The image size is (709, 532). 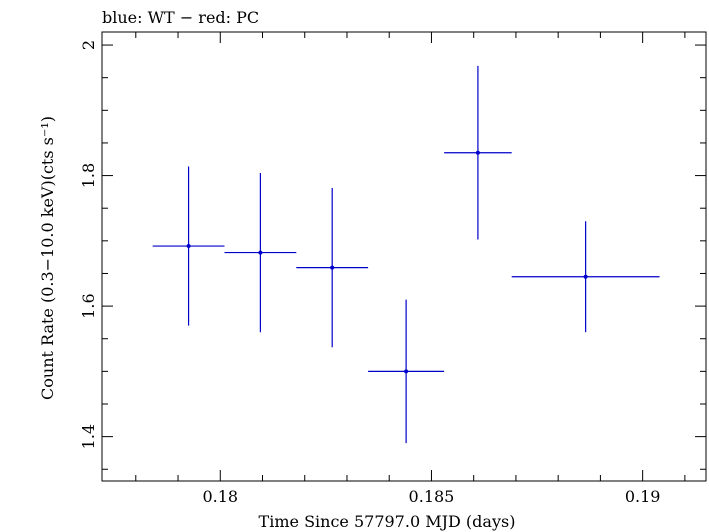 What do you see at coordinates (432, 496) in the screenshot?
I see `x-tick-label: 0.185` at bounding box center [432, 496].